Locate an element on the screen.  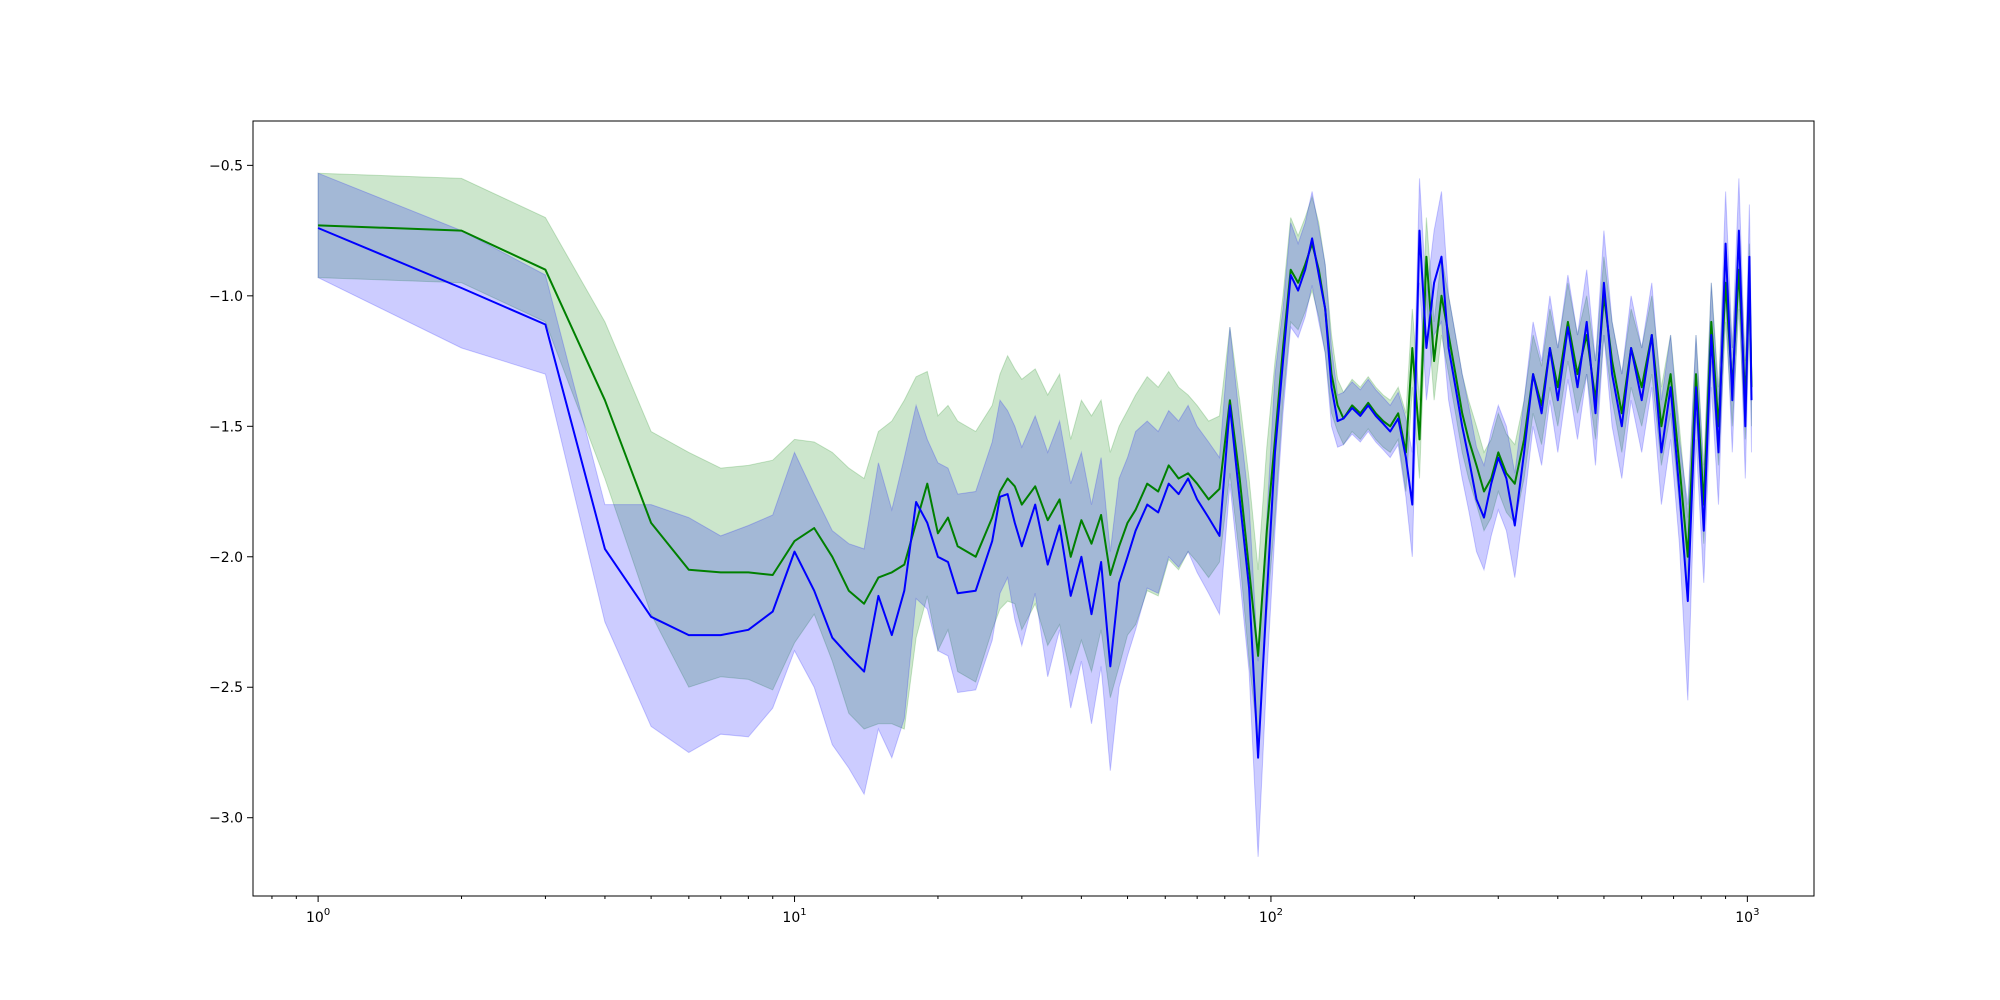
x-tick-label: 10³ is located at coordinates (1747, 916).